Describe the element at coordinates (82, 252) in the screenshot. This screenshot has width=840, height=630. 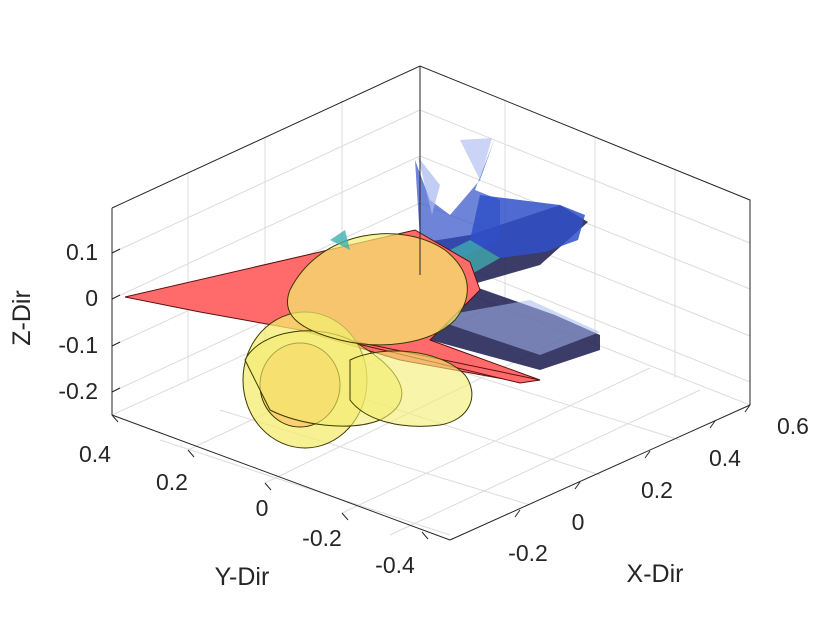
I see `z-tick-label: 0.1` at that location.